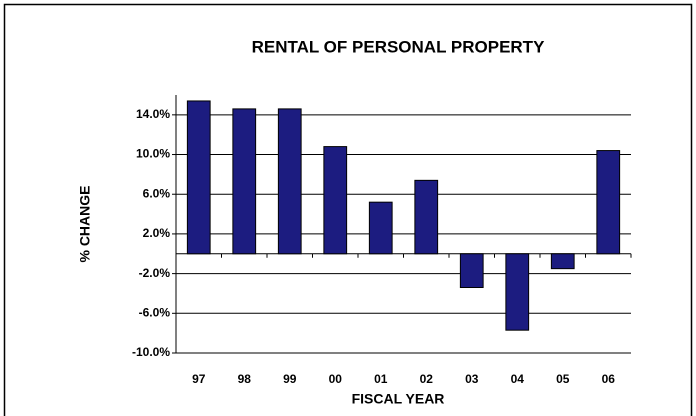 Image resolution: width=696 pixels, height=416 pixels. What do you see at coordinates (151, 352) in the screenshot?
I see `y-tick-label: -10.0%` at bounding box center [151, 352].